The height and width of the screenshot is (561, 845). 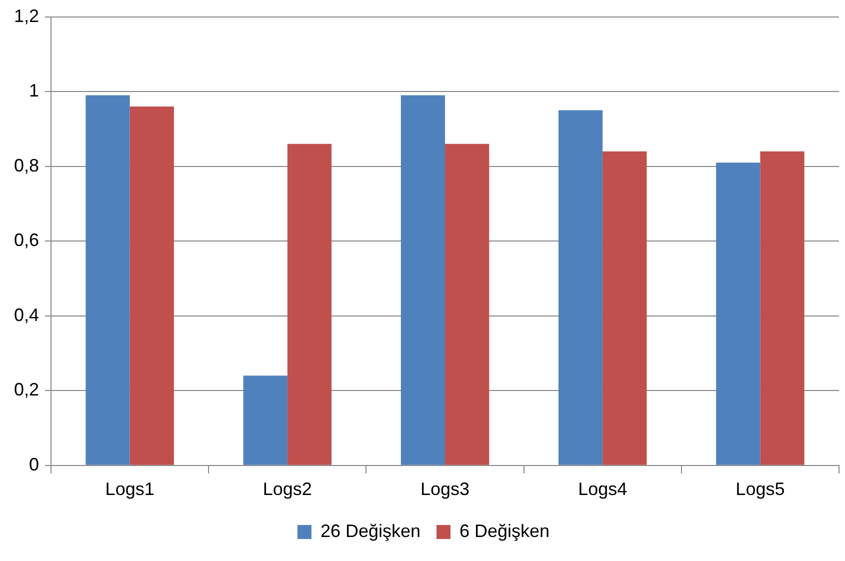 I want to click on legend-label: 26 Değişken, so click(x=370, y=530).